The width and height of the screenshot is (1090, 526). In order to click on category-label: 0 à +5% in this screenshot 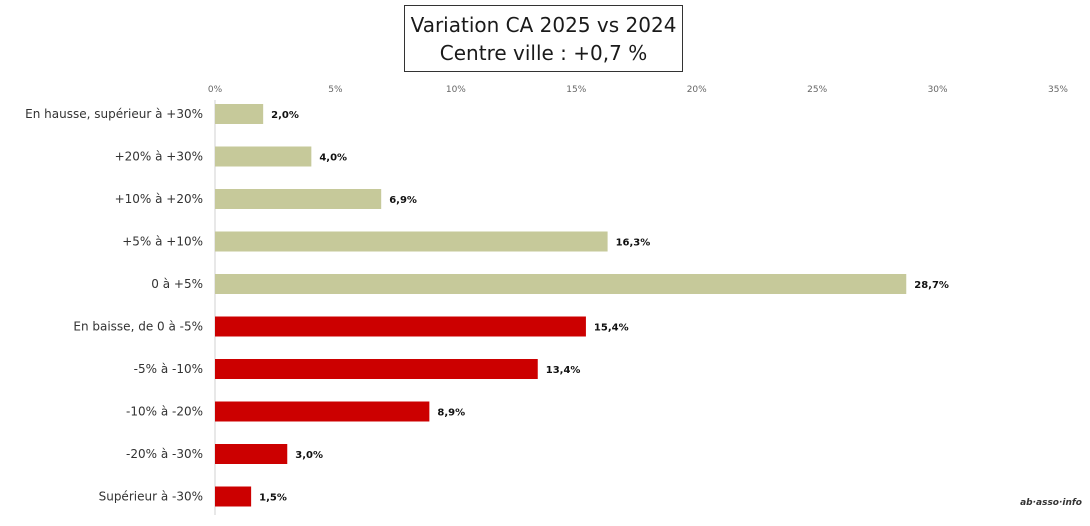, I will do `click(177, 284)`.